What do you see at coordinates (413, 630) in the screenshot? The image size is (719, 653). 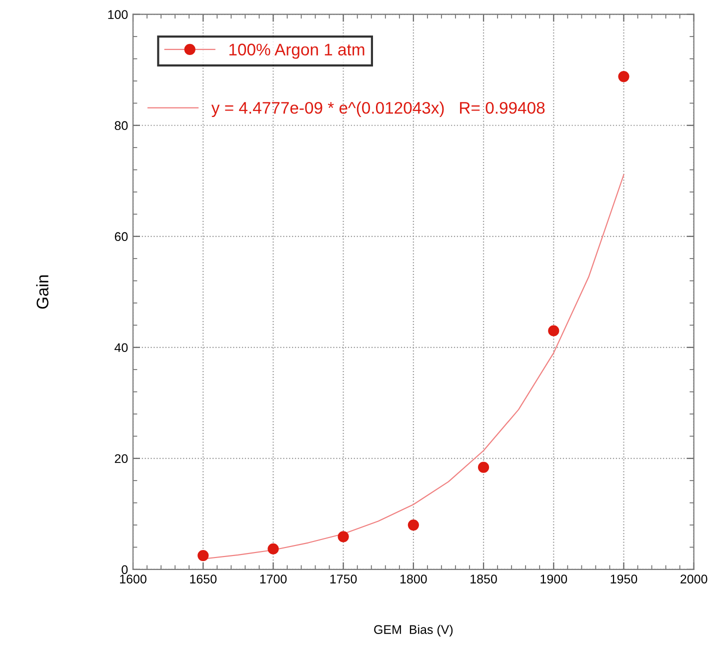 I see `x-axis-title: GEM Bias (V)` at bounding box center [413, 630].